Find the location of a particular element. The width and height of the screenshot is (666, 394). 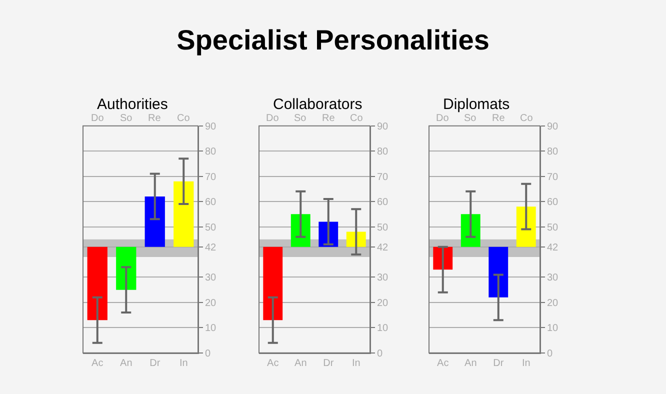

chart-subtitle: Diplomats is located at coordinates (476, 104).